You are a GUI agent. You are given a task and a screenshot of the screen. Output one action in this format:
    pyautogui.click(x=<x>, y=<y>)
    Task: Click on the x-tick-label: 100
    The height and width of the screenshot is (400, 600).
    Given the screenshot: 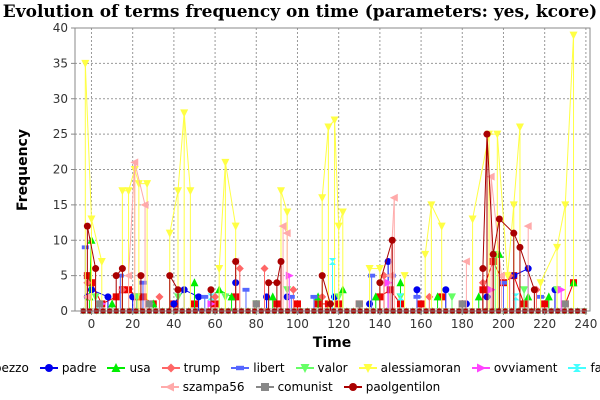 What is the action you would take?
    pyautogui.click(x=297, y=324)
    